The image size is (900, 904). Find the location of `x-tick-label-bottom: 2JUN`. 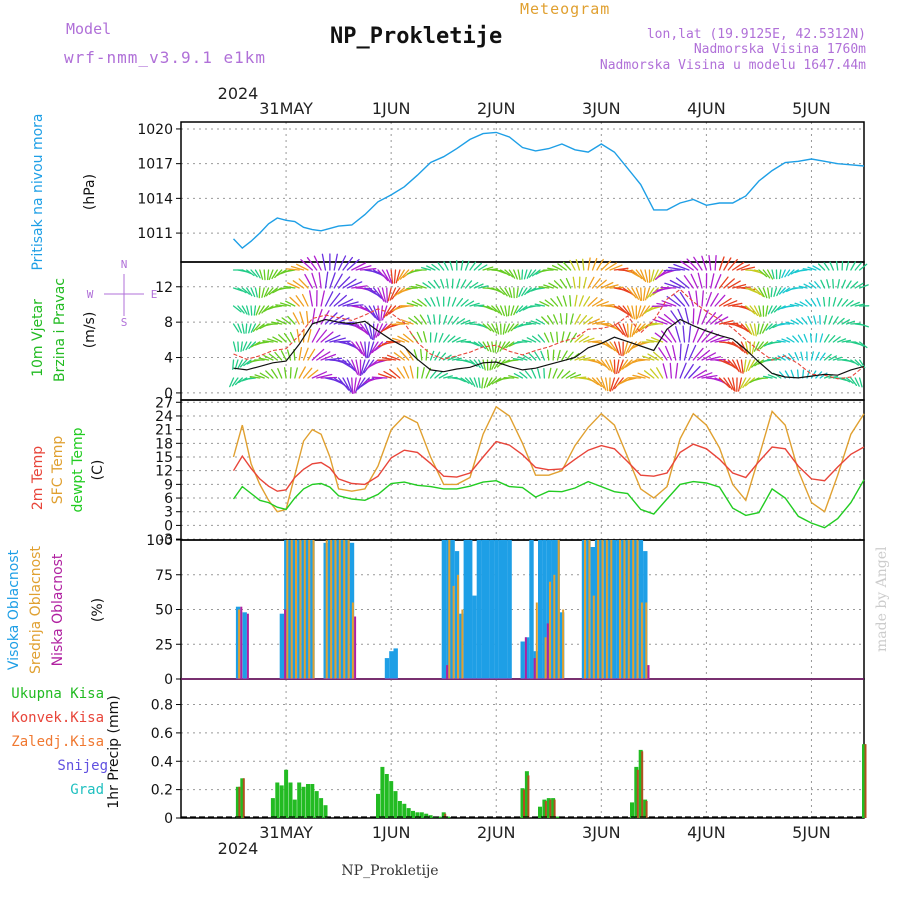

x-tick-label-bottom: 2JUN is located at coordinates (496, 832).